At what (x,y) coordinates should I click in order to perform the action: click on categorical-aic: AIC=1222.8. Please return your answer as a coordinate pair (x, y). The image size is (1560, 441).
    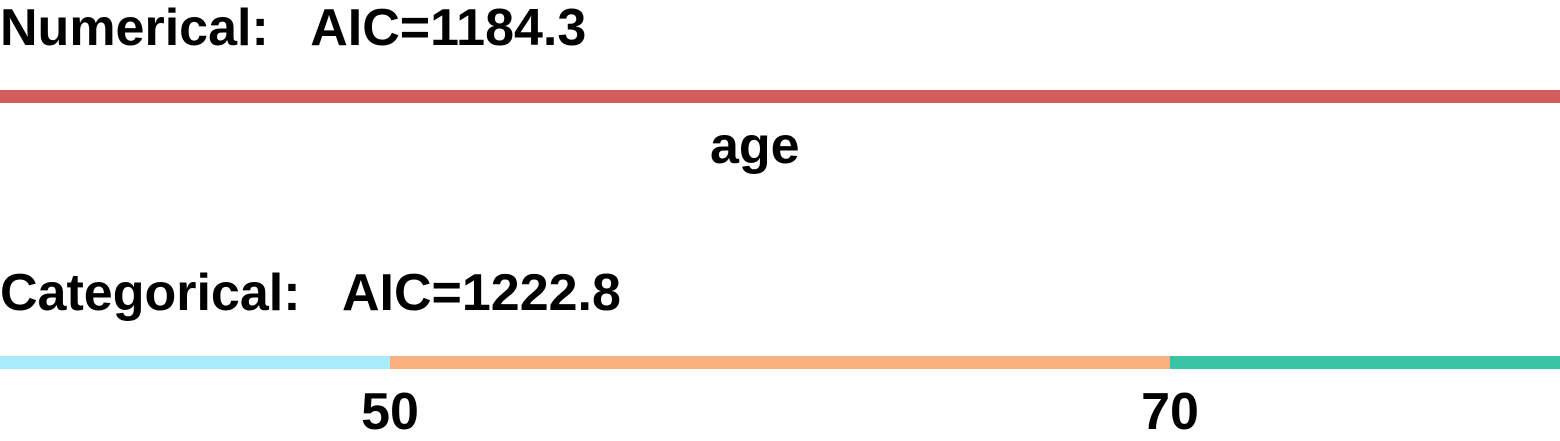
    Looking at the image, I should click on (481, 293).